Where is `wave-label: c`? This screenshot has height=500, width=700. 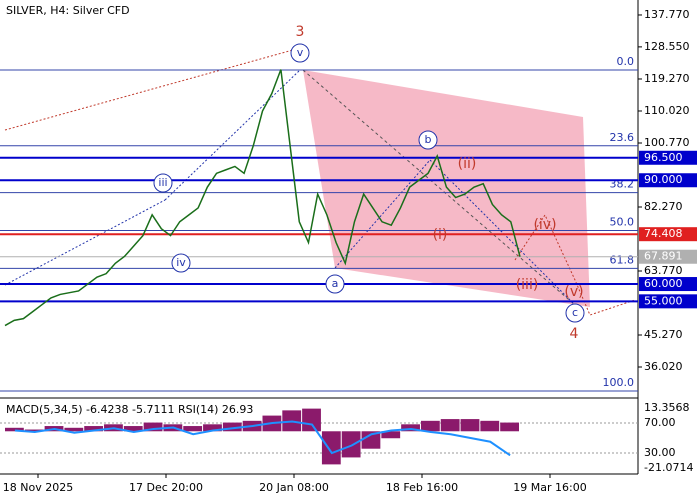
wave-label: c is located at coordinates (575, 312).